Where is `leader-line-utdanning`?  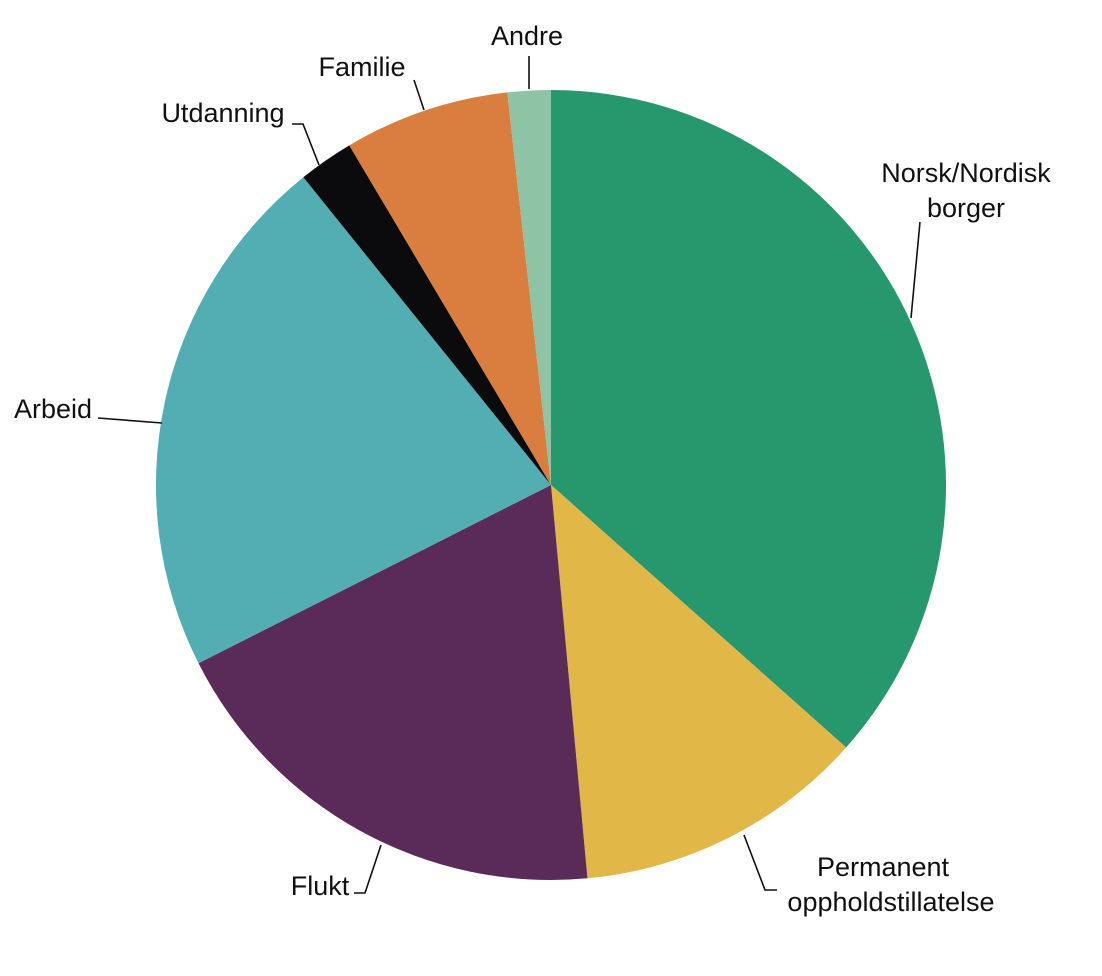
leader-line-utdanning is located at coordinates (306, 144).